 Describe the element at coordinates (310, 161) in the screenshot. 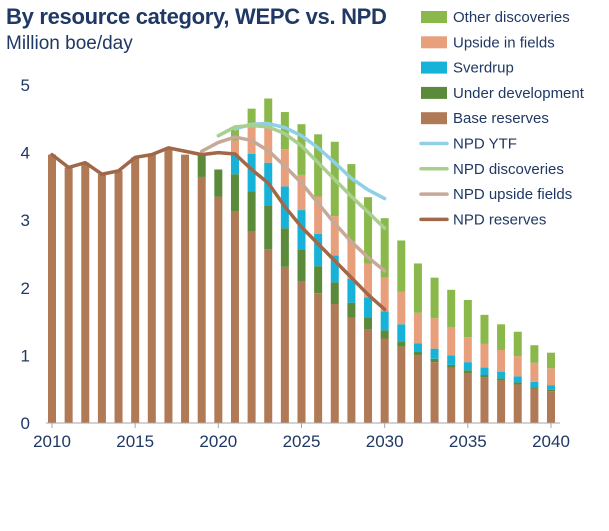

I see `line-npd-ytf` at that location.